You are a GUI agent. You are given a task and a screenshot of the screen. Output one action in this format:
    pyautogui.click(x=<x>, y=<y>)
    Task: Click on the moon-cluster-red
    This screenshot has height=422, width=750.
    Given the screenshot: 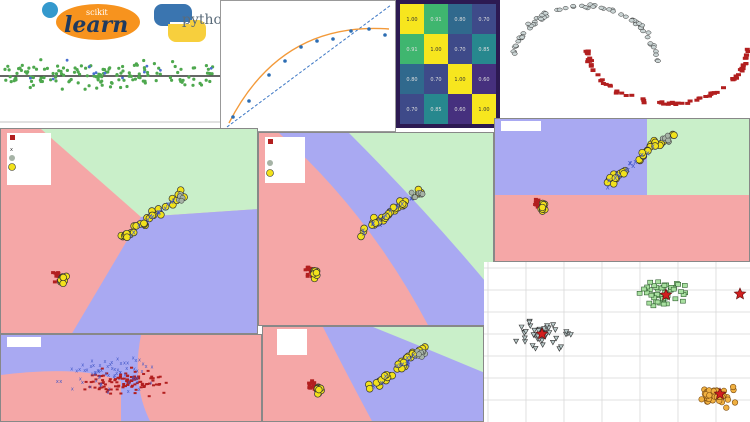 What is the action you would take?
    pyautogui.click(x=666, y=76)
    